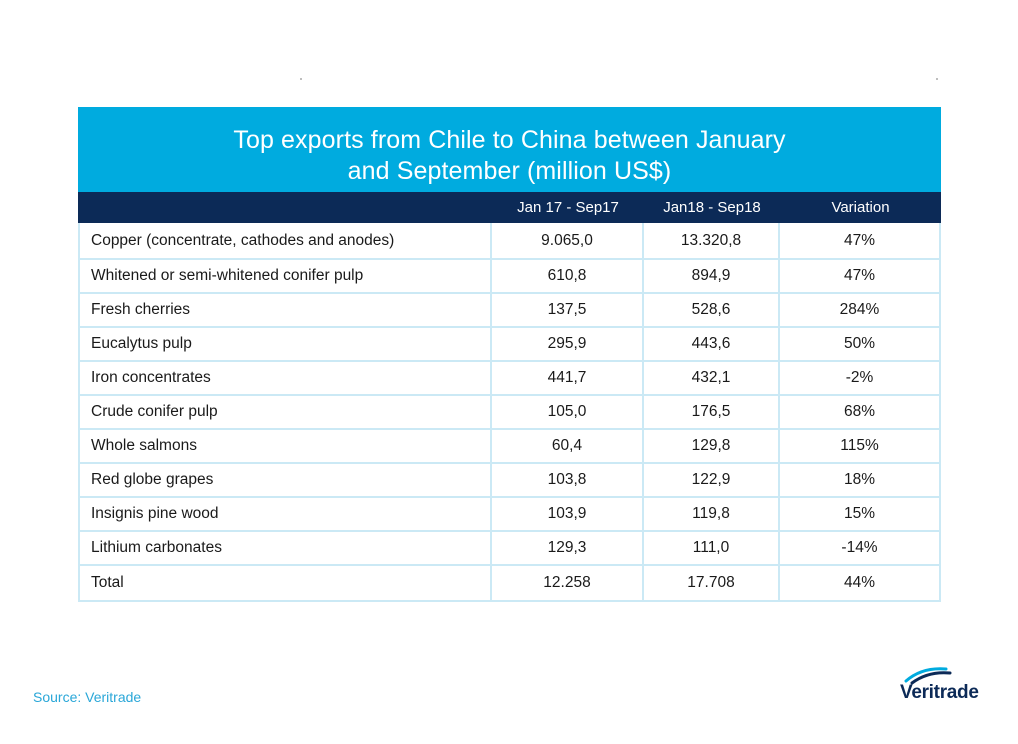  I want to click on cell-product: Insignis pine wood, so click(286, 514).